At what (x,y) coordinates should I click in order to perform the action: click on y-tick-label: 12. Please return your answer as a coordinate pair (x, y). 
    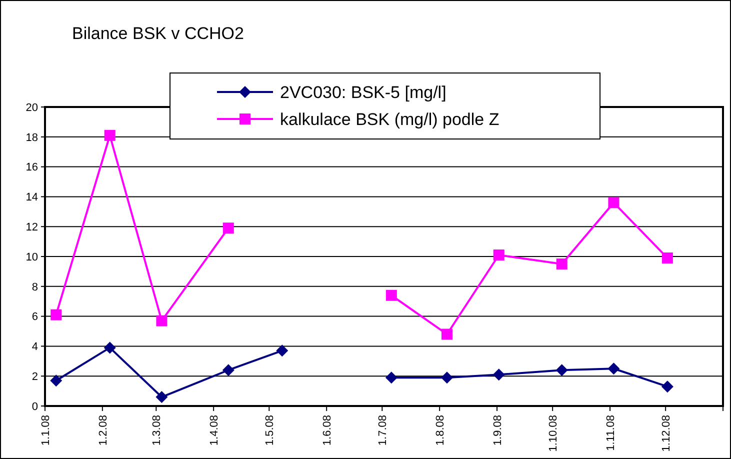
    Looking at the image, I should click on (32, 227).